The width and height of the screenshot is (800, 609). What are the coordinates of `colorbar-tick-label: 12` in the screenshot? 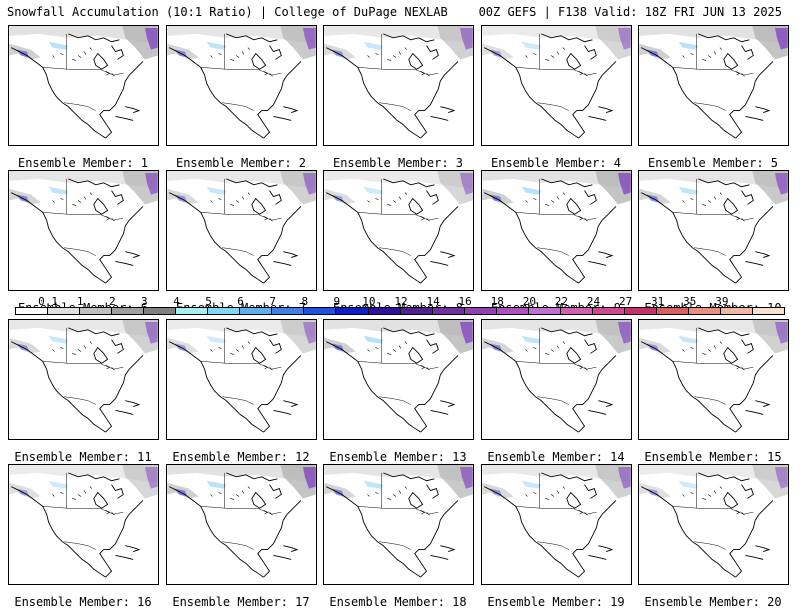 It's located at (401, 301).